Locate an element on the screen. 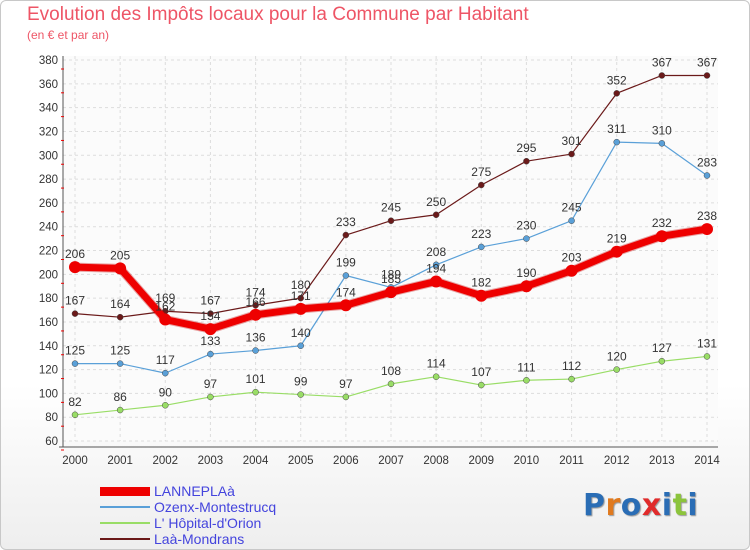 This screenshot has width=750, height=550. data-label: 127 is located at coordinates (662, 348).